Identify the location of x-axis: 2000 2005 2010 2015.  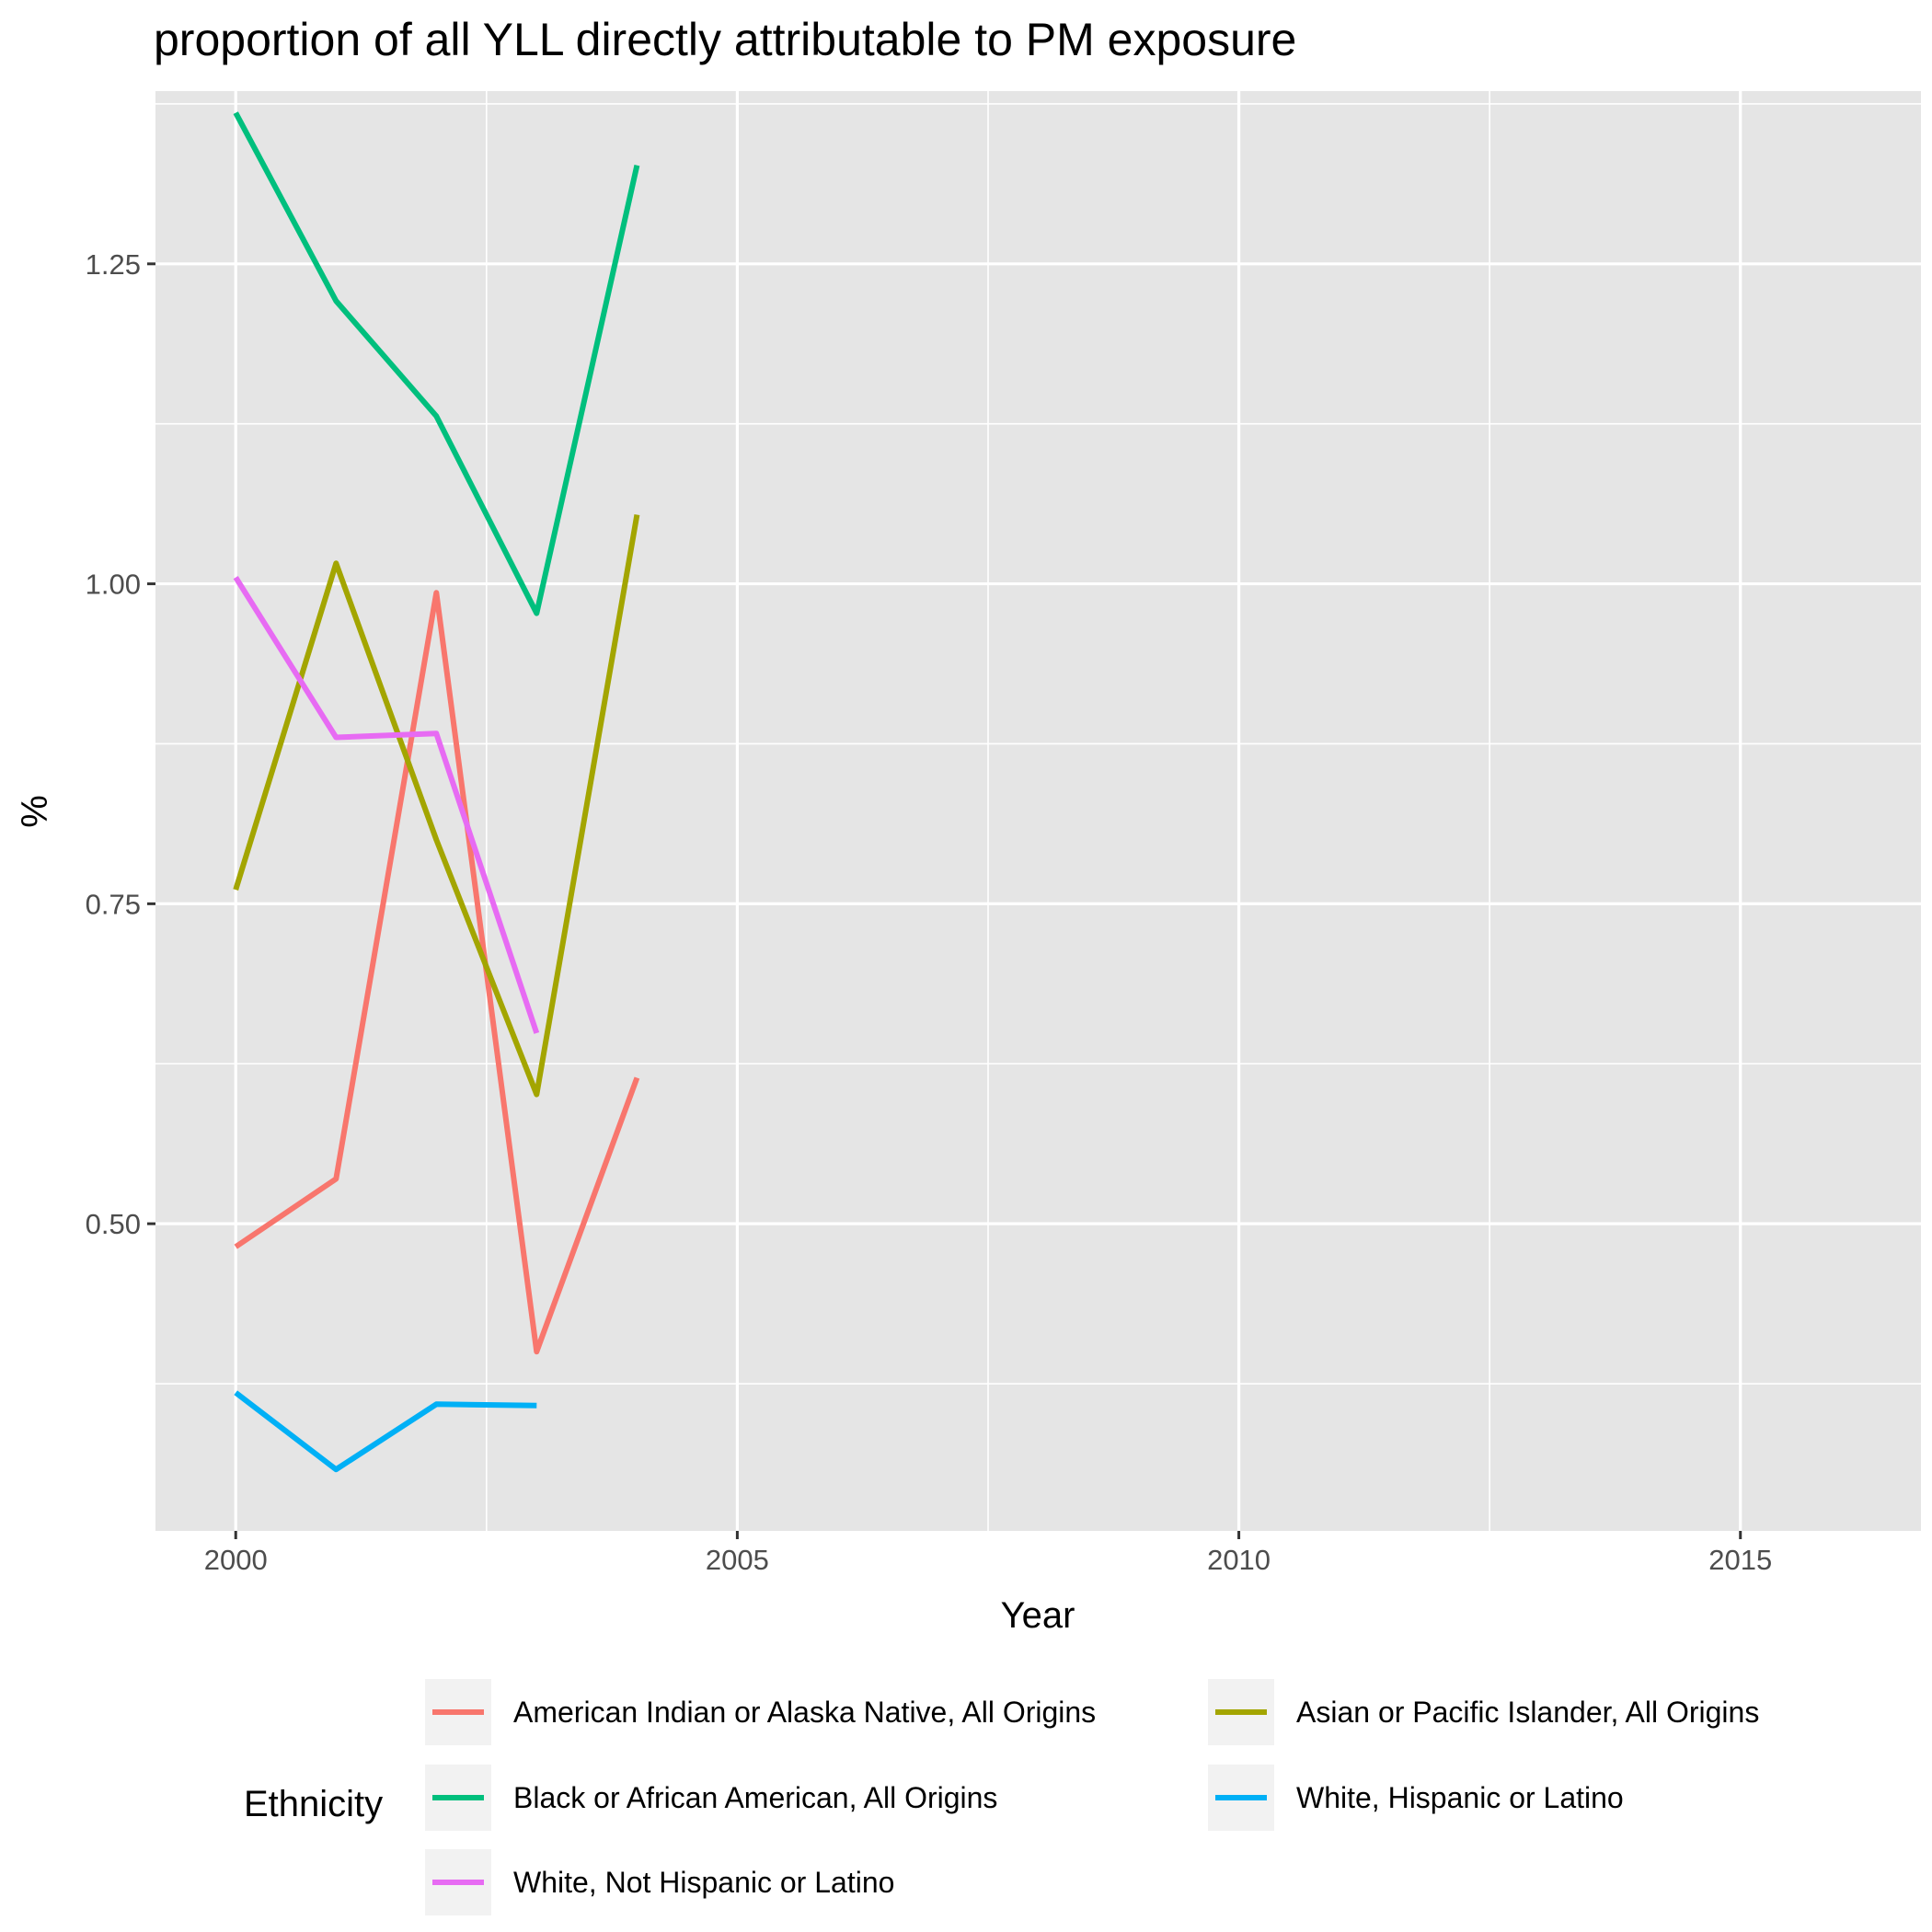
(988, 1553).